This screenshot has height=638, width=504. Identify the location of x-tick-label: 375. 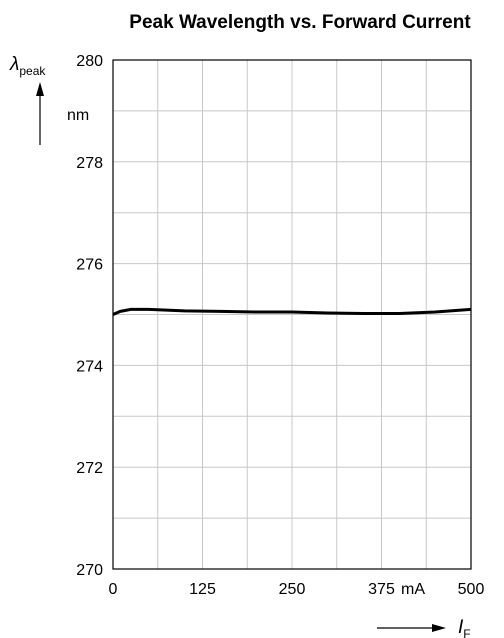
(381, 589).